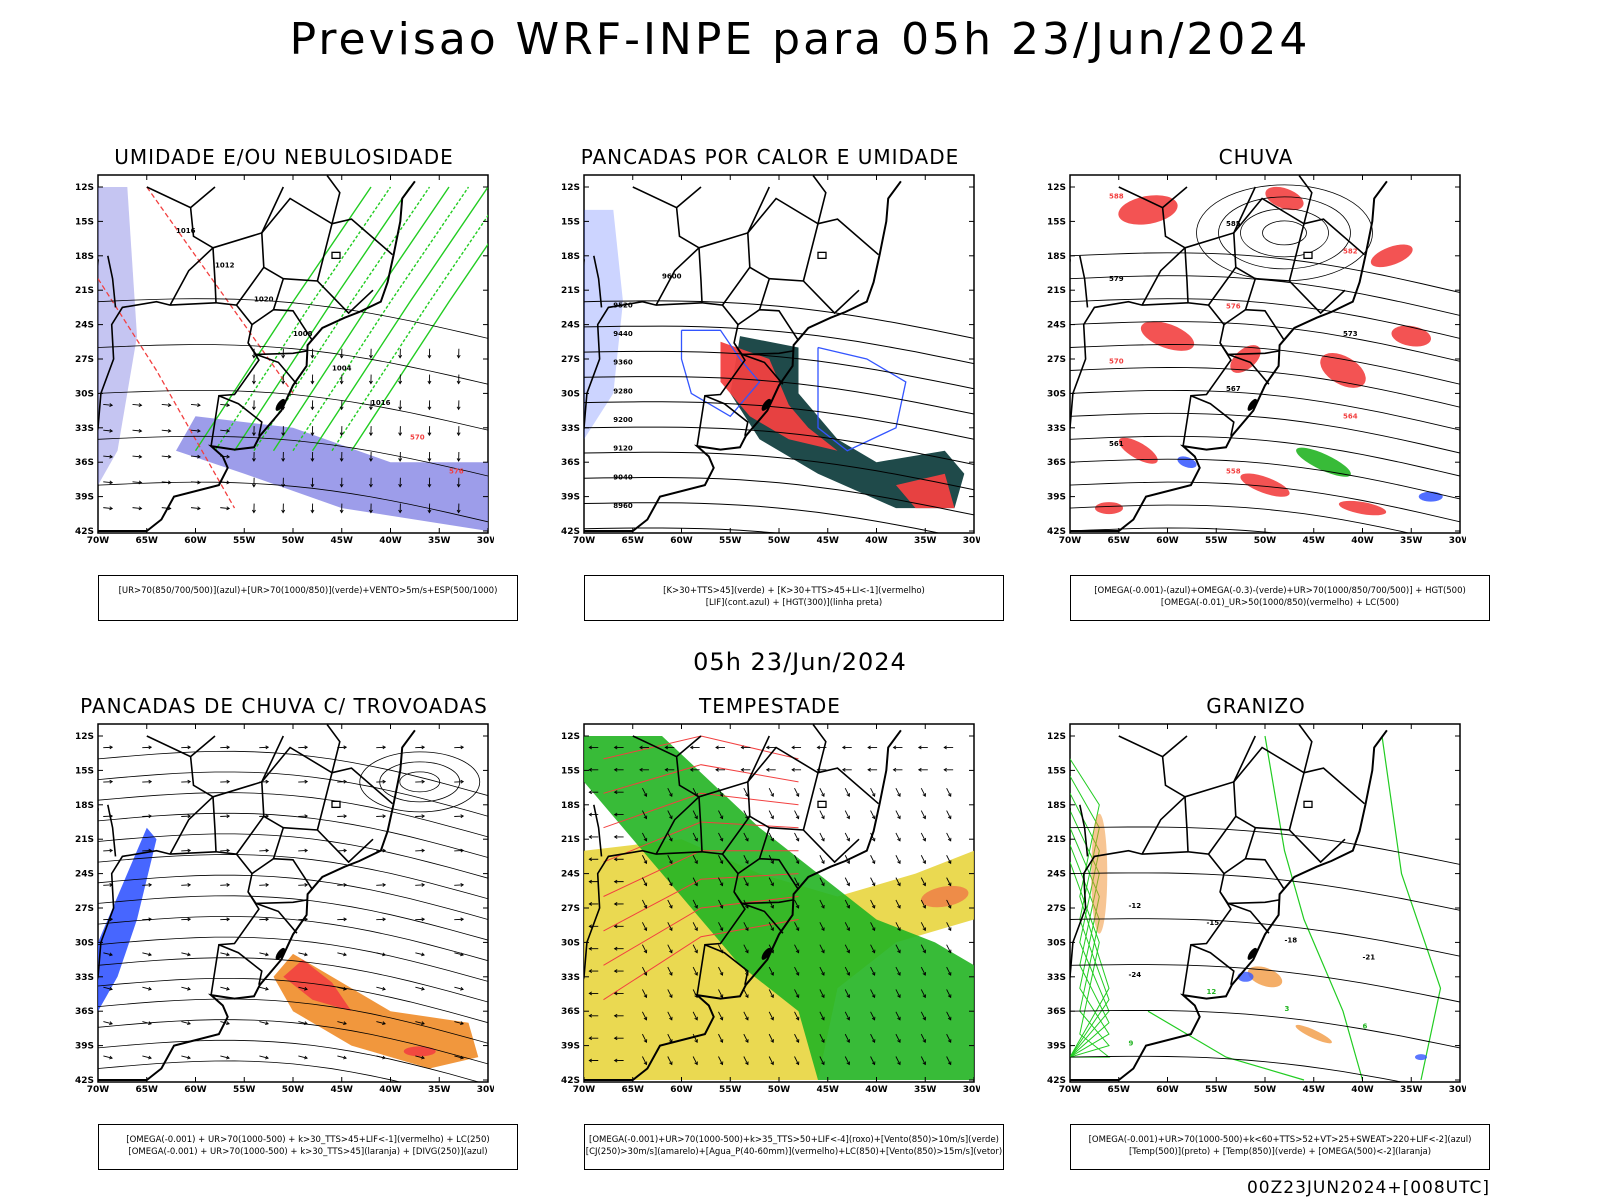 Image resolution: width=1600 pixels, height=1200 pixels. What do you see at coordinates (342, 988) in the screenshot?
I see `stream-arrow` at bounding box center [342, 988].